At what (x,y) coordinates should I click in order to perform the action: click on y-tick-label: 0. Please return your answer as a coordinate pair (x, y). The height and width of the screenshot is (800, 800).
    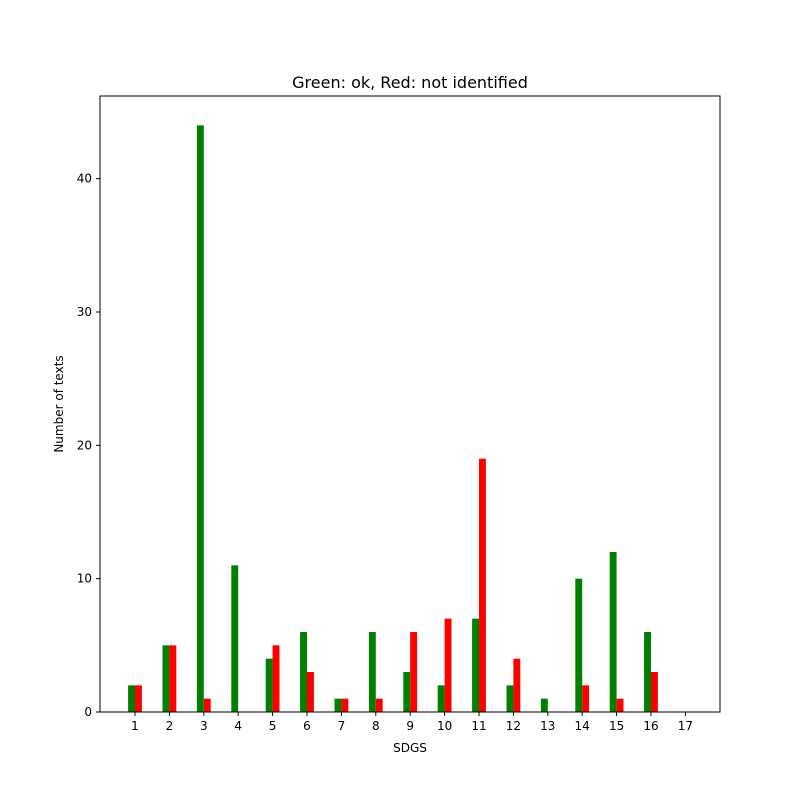
    Looking at the image, I should click on (88, 712).